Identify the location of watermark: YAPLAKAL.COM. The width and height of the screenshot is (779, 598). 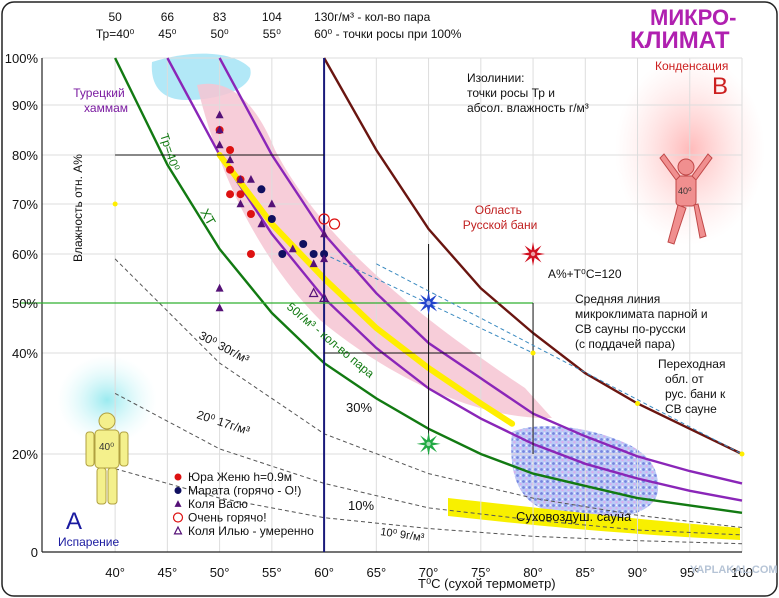
(734, 570).